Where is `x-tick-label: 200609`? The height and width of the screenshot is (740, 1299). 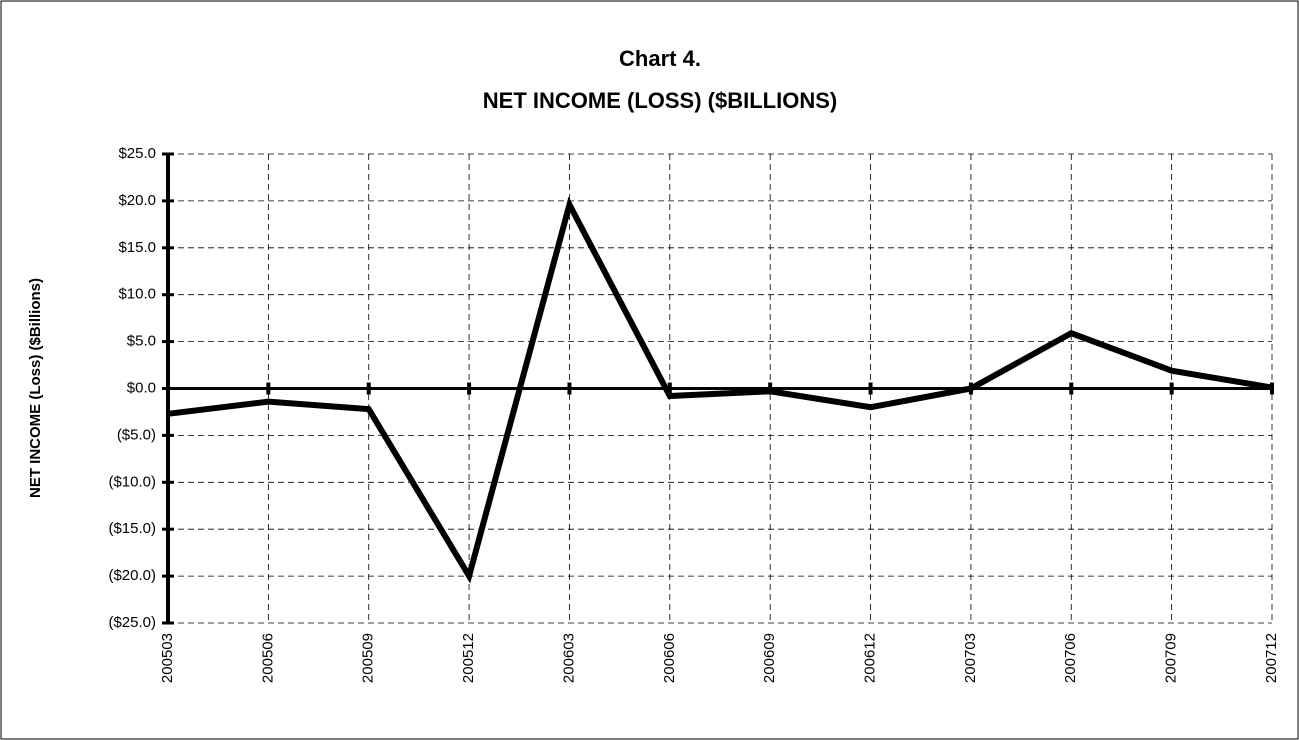 x-tick-label: 200609 is located at coordinates (769, 658).